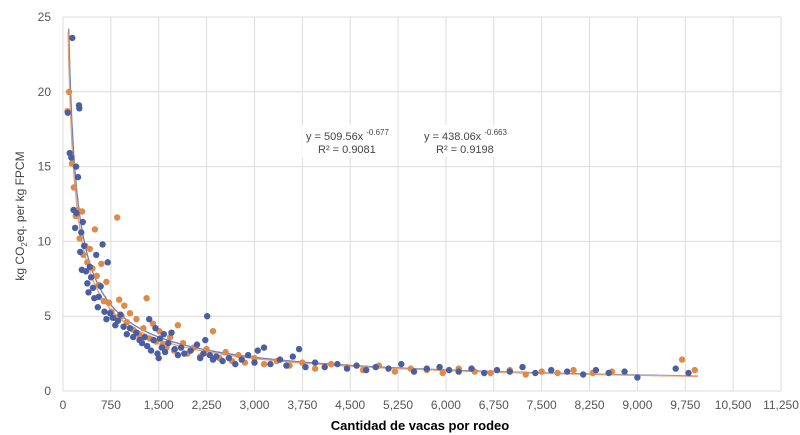  What do you see at coordinates (47, 391) in the screenshot?
I see `y-tick-label: 0` at bounding box center [47, 391].